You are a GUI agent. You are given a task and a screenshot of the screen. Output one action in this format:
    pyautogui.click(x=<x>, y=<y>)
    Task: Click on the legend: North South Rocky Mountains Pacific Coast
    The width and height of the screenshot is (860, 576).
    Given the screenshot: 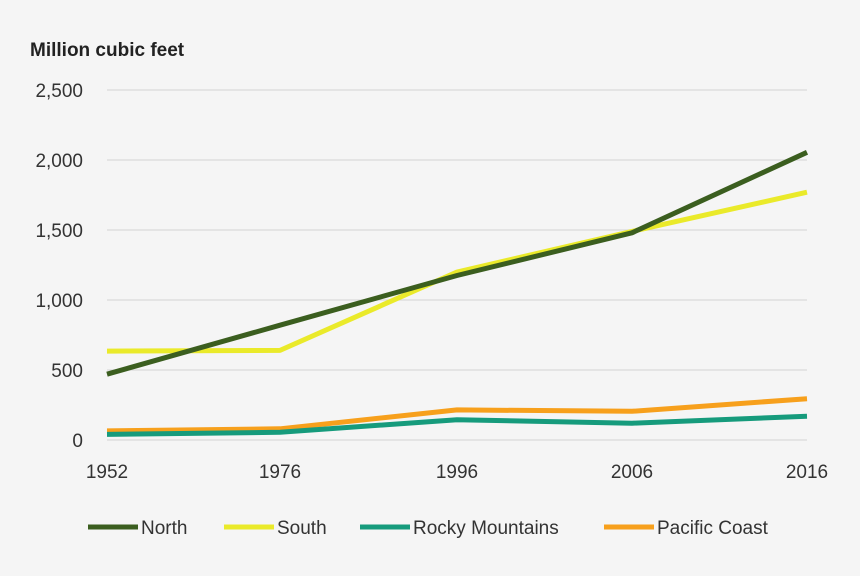 What is the action you would take?
    pyautogui.click(x=428, y=528)
    